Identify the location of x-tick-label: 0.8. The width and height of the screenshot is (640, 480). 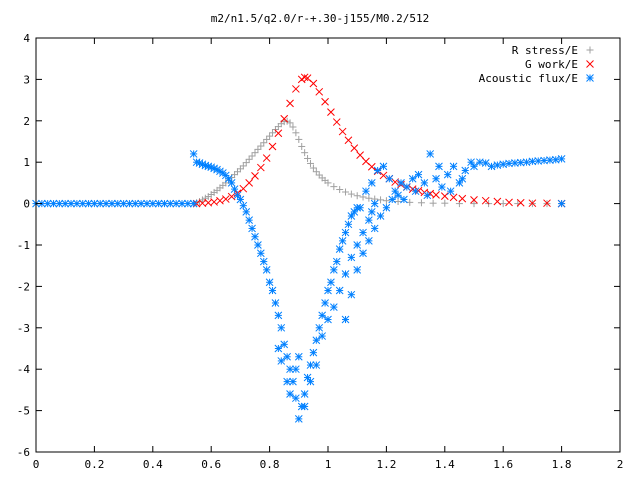
(270, 464).